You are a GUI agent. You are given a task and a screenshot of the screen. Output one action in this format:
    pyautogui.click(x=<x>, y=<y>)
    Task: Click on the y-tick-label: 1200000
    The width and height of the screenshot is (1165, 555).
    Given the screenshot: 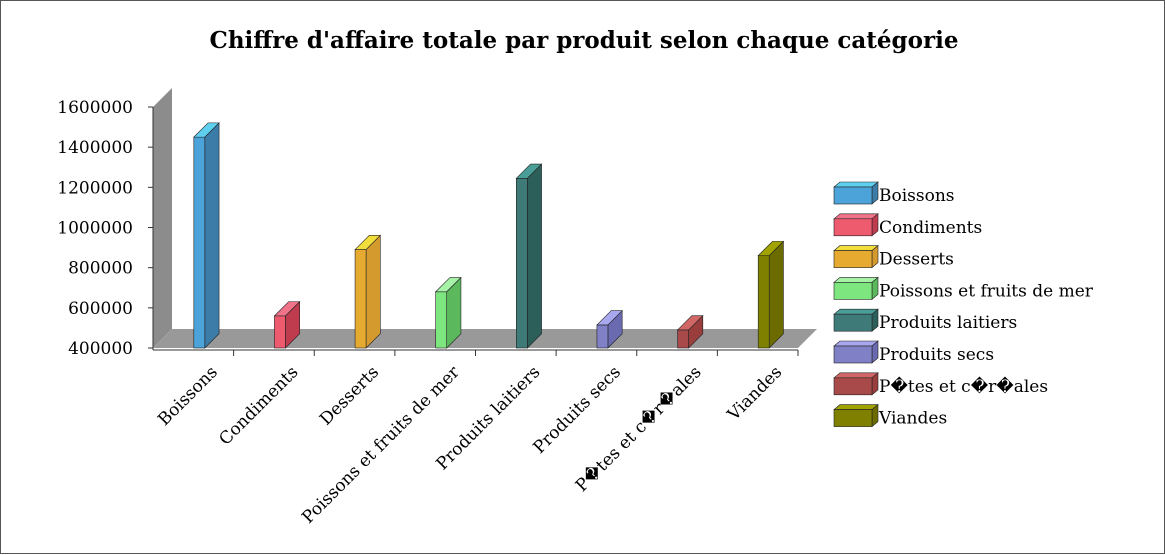 What is the action you would take?
    pyautogui.click(x=95, y=188)
    